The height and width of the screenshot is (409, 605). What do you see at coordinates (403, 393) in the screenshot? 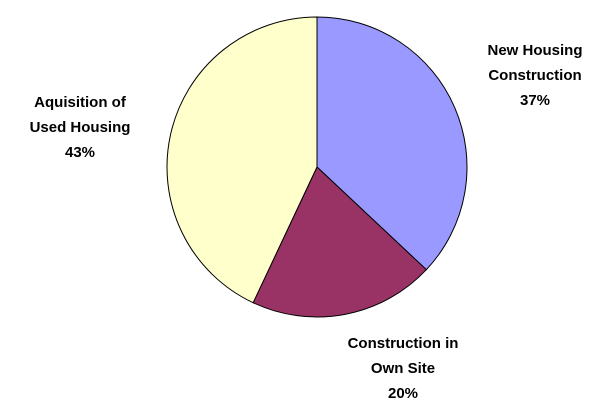
I see `percent-label: 20%` at bounding box center [403, 393].